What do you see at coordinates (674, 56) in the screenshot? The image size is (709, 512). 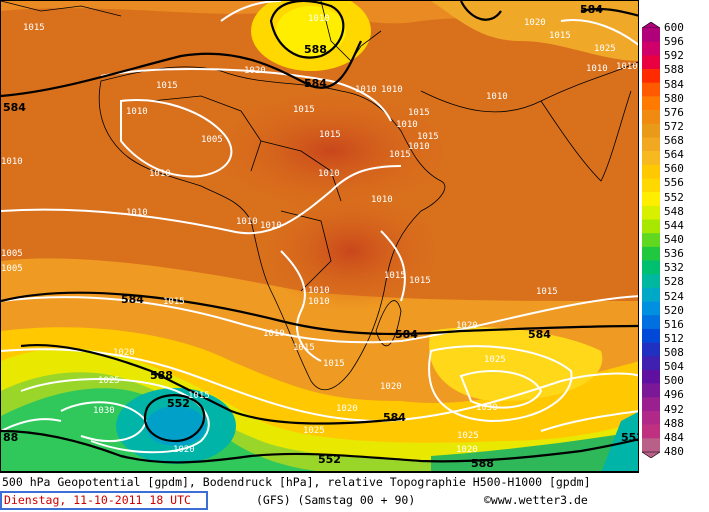 I see `legend-value-label: 592` at bounding box center [674, 56].